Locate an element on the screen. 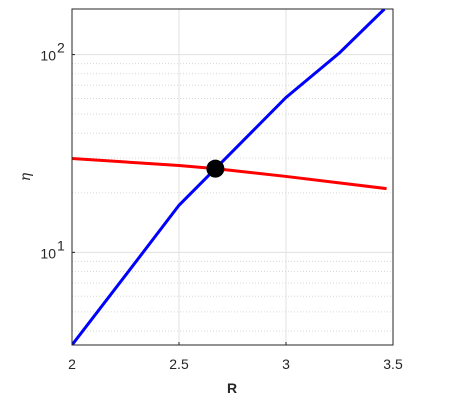 The width and height of the screenshot is (451, 402). x-tick-label: 3.5 is located at coordinates (393, 364).